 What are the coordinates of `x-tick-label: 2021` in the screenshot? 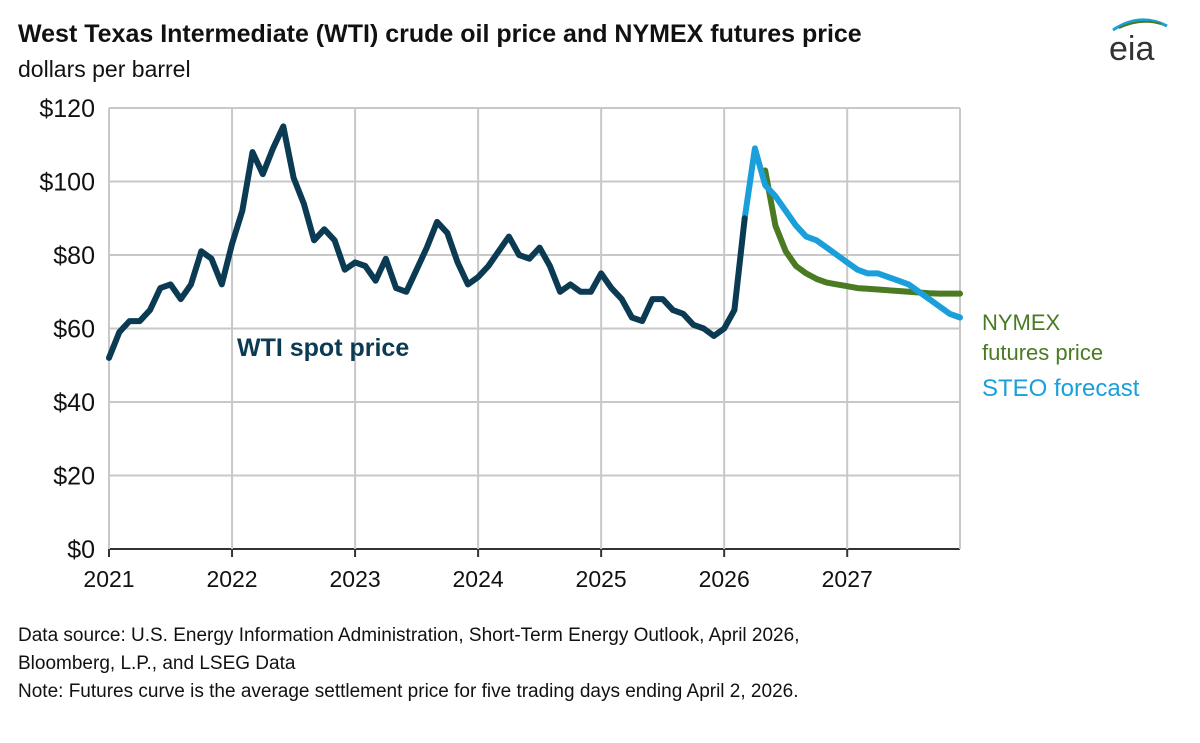 It's located at (108, 579).